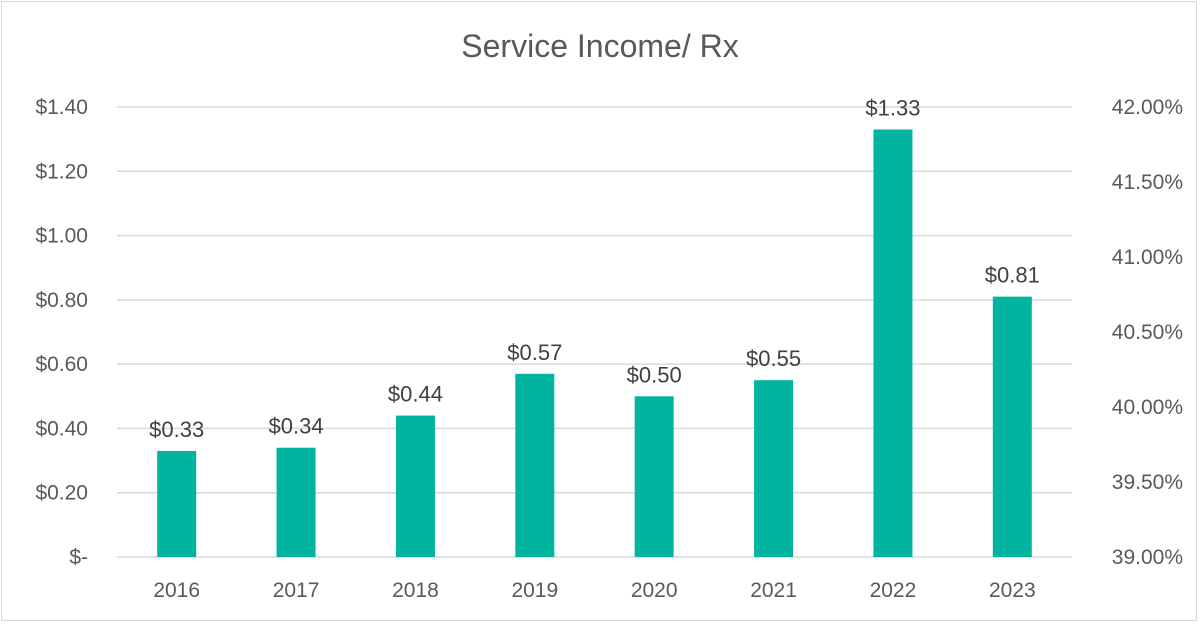  Describe the element at coordinates (61, 171) in the screenshot. I see `y-tick-label: $1.20` at that location.